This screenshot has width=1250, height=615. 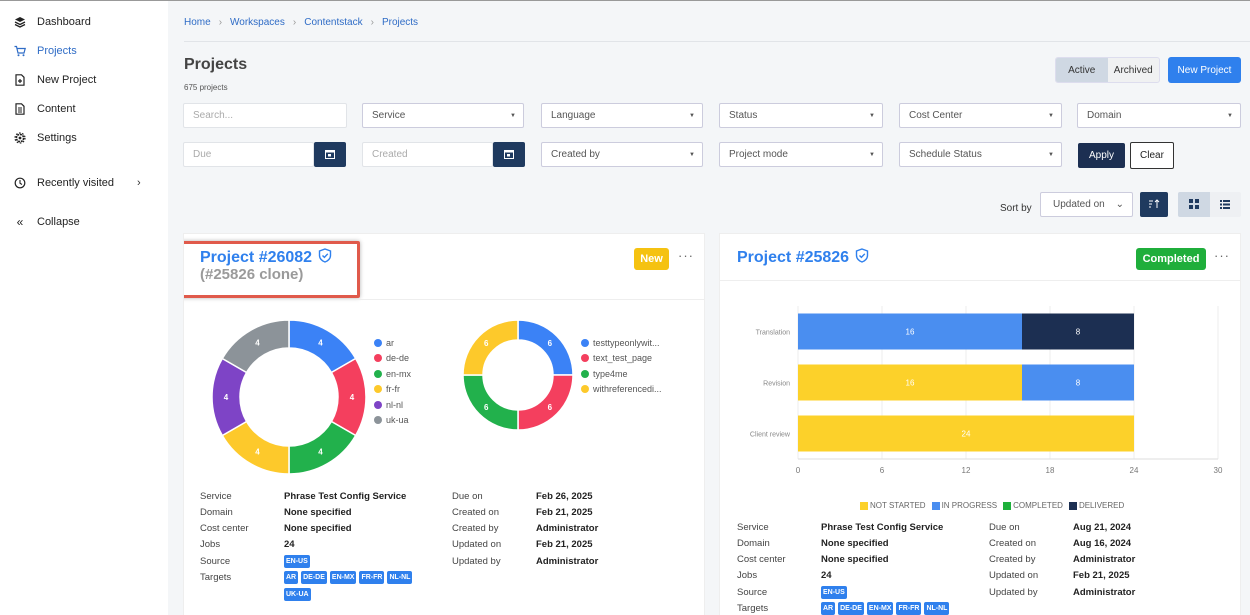 I want to click on language-select: Language ▼, so click(x=622, y=115).